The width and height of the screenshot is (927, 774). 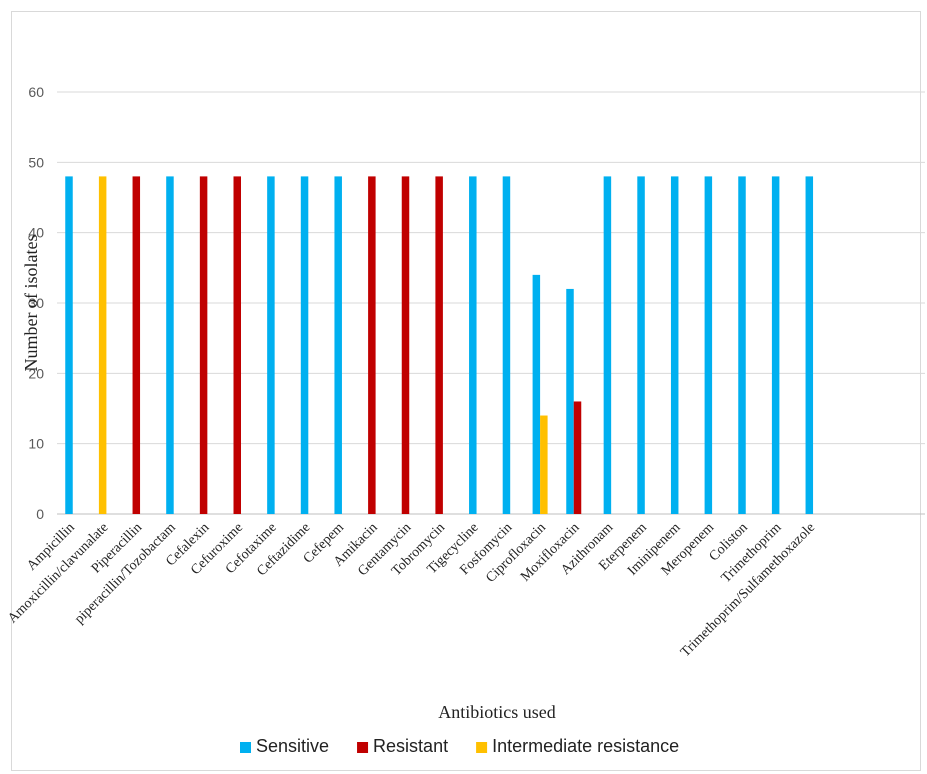 What do you see at coordinates (36, 233) in the screenshot?
I see `y-tick-label: 40` at bounding box center [36, 233].